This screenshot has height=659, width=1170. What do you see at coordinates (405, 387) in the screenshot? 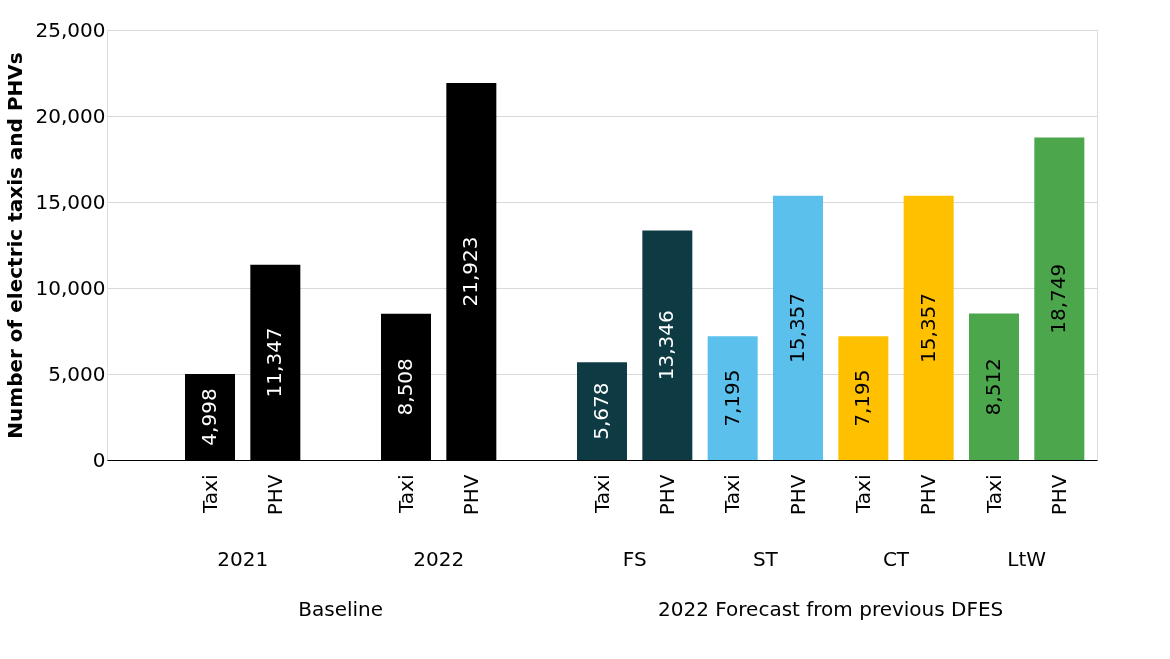
I see `data-label: 8,508` at bounding box center [405, 387].